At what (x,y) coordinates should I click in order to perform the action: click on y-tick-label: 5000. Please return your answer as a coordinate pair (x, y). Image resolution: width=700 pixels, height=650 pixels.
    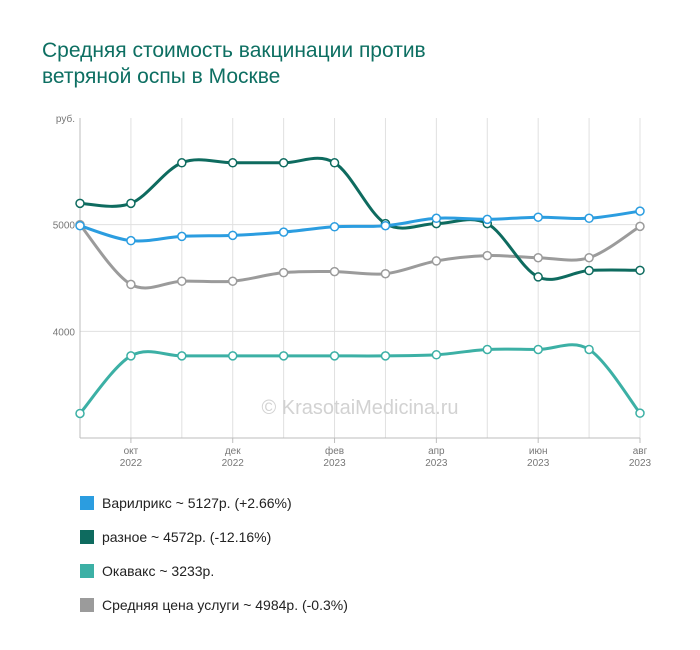
    Looking at the image, I should click on (64, 226).